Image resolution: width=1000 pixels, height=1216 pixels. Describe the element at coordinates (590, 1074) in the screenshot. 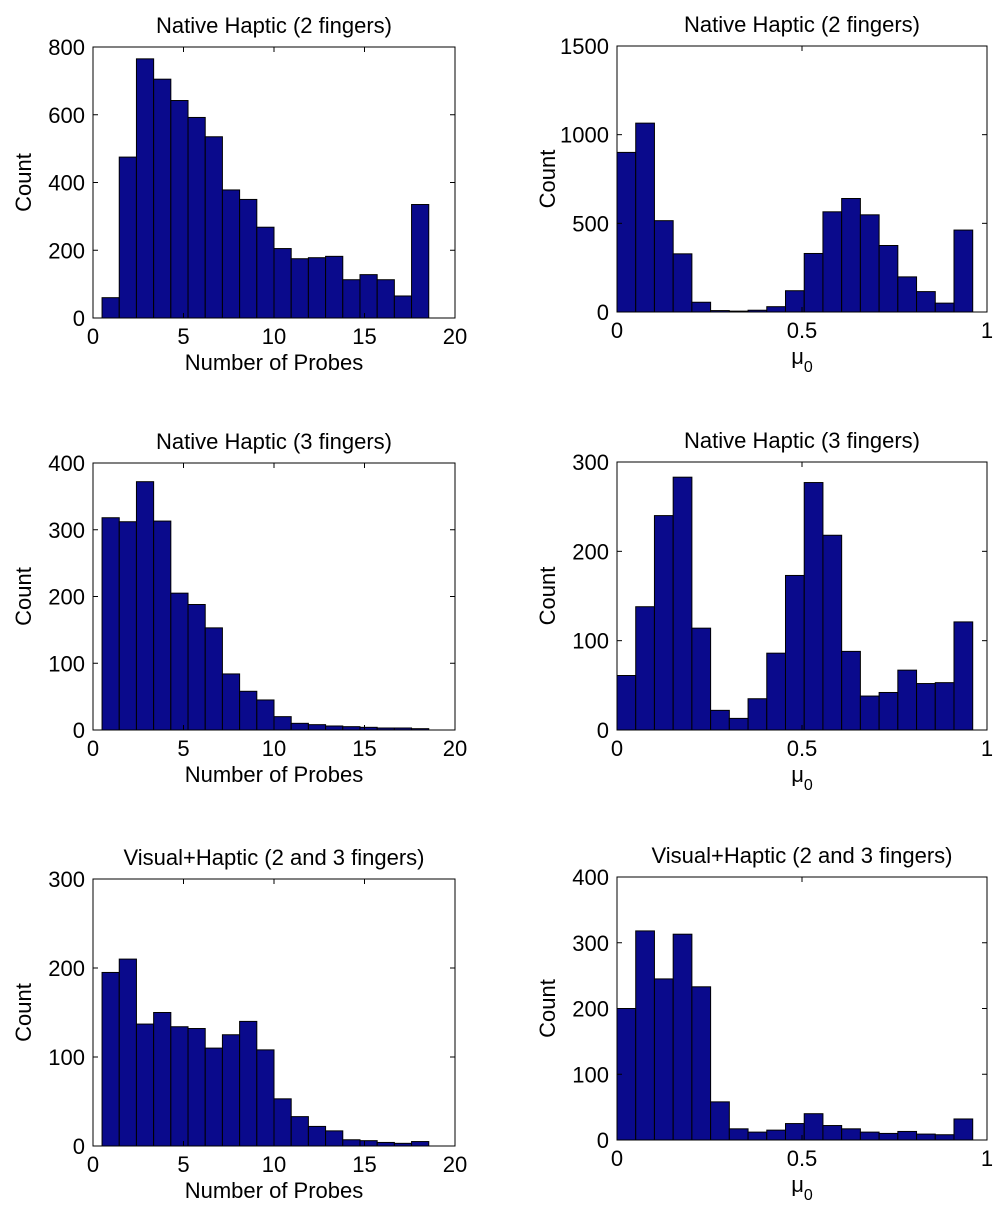

I see `y-tick-label: 100` at that location.